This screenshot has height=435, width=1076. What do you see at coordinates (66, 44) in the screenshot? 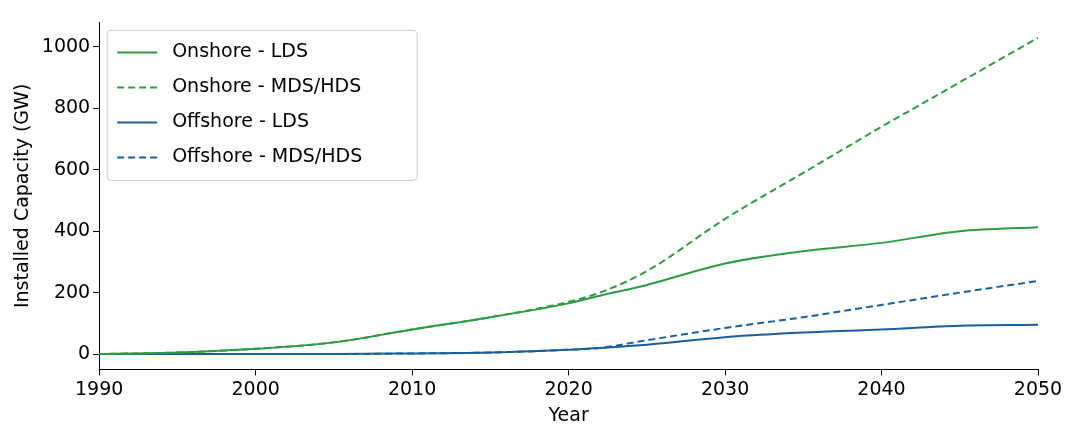
I see `y-tick-label: 1000` at bounding box center [66, 44].